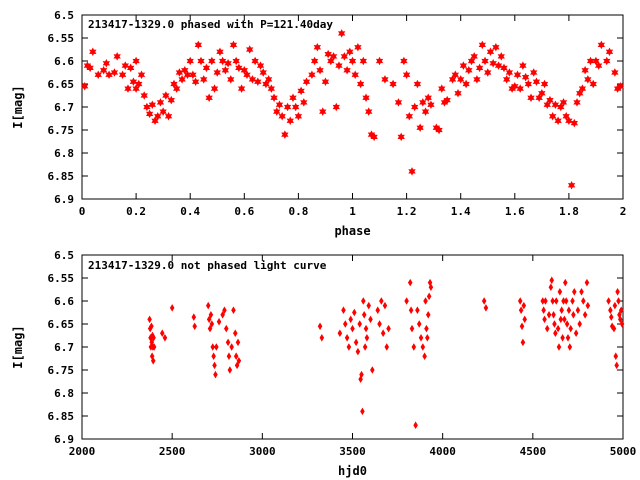 The width and height of the screenshot is (640, 480). Describe the element at coordinates (262, 451) in the screenshot. I see `x-tick-label: 3000` at that location.